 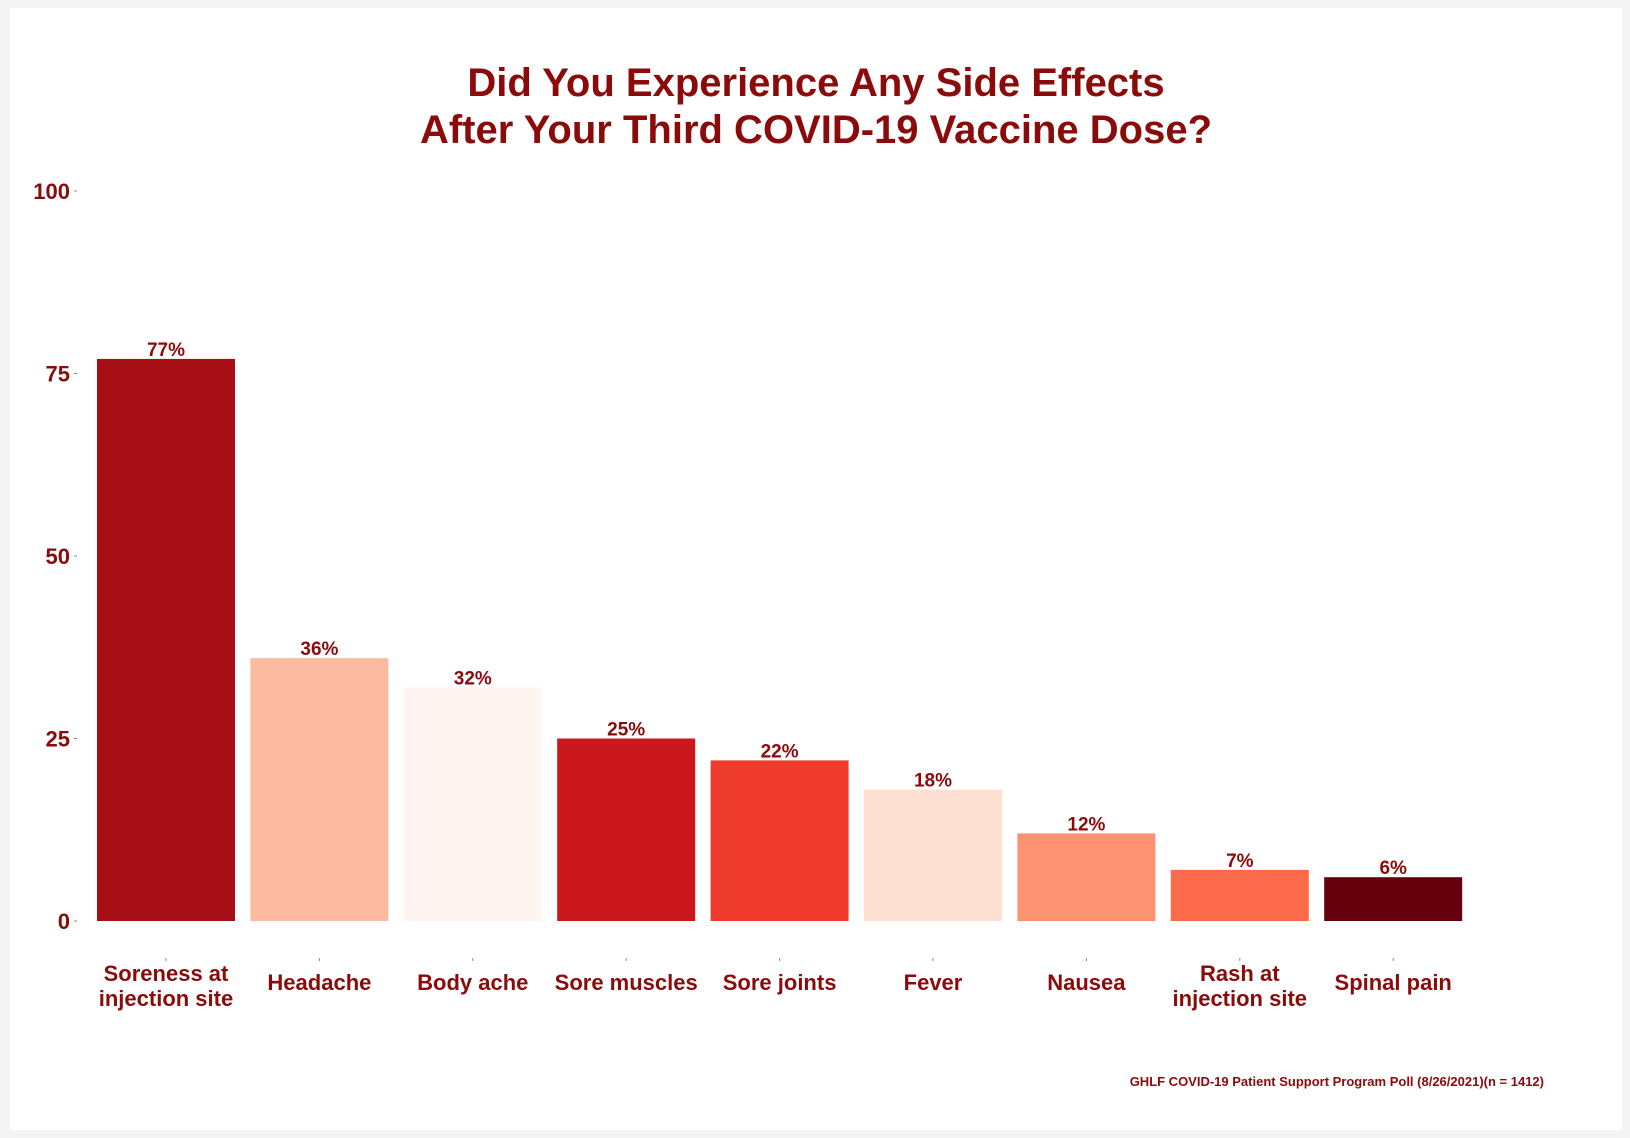 What do you see at coordinates (1086, 824) in the screenshot?
I see `bar-value-label: 12%` at bounding box center [1086, 824].